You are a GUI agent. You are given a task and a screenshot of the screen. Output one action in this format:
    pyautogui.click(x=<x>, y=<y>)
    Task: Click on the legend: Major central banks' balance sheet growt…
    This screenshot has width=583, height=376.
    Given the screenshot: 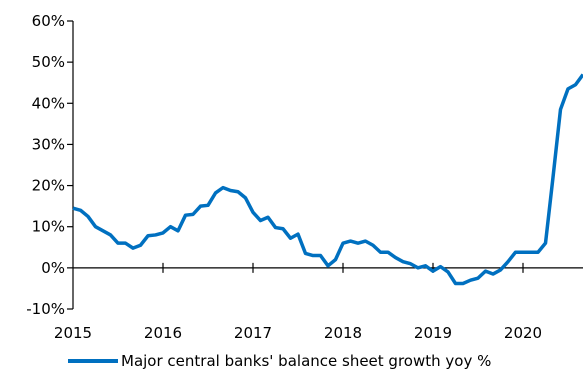 What is the action you would take?
    pyautogui.click(x=279, y=361)
    